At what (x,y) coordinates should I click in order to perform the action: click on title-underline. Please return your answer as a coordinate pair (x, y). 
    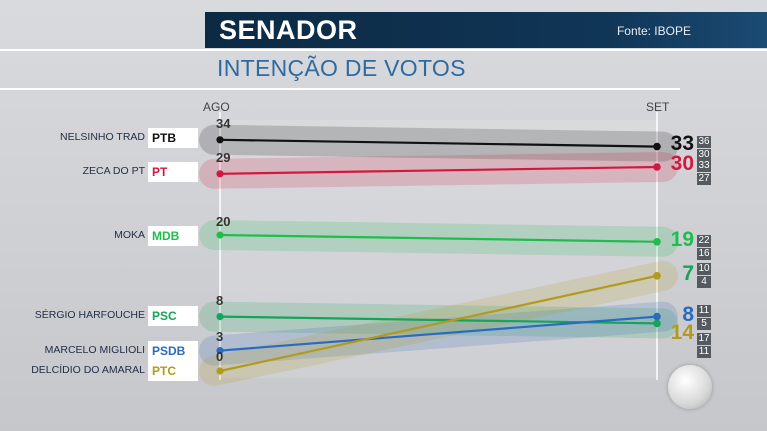
    Looking at the image, I should click on (383, 50).